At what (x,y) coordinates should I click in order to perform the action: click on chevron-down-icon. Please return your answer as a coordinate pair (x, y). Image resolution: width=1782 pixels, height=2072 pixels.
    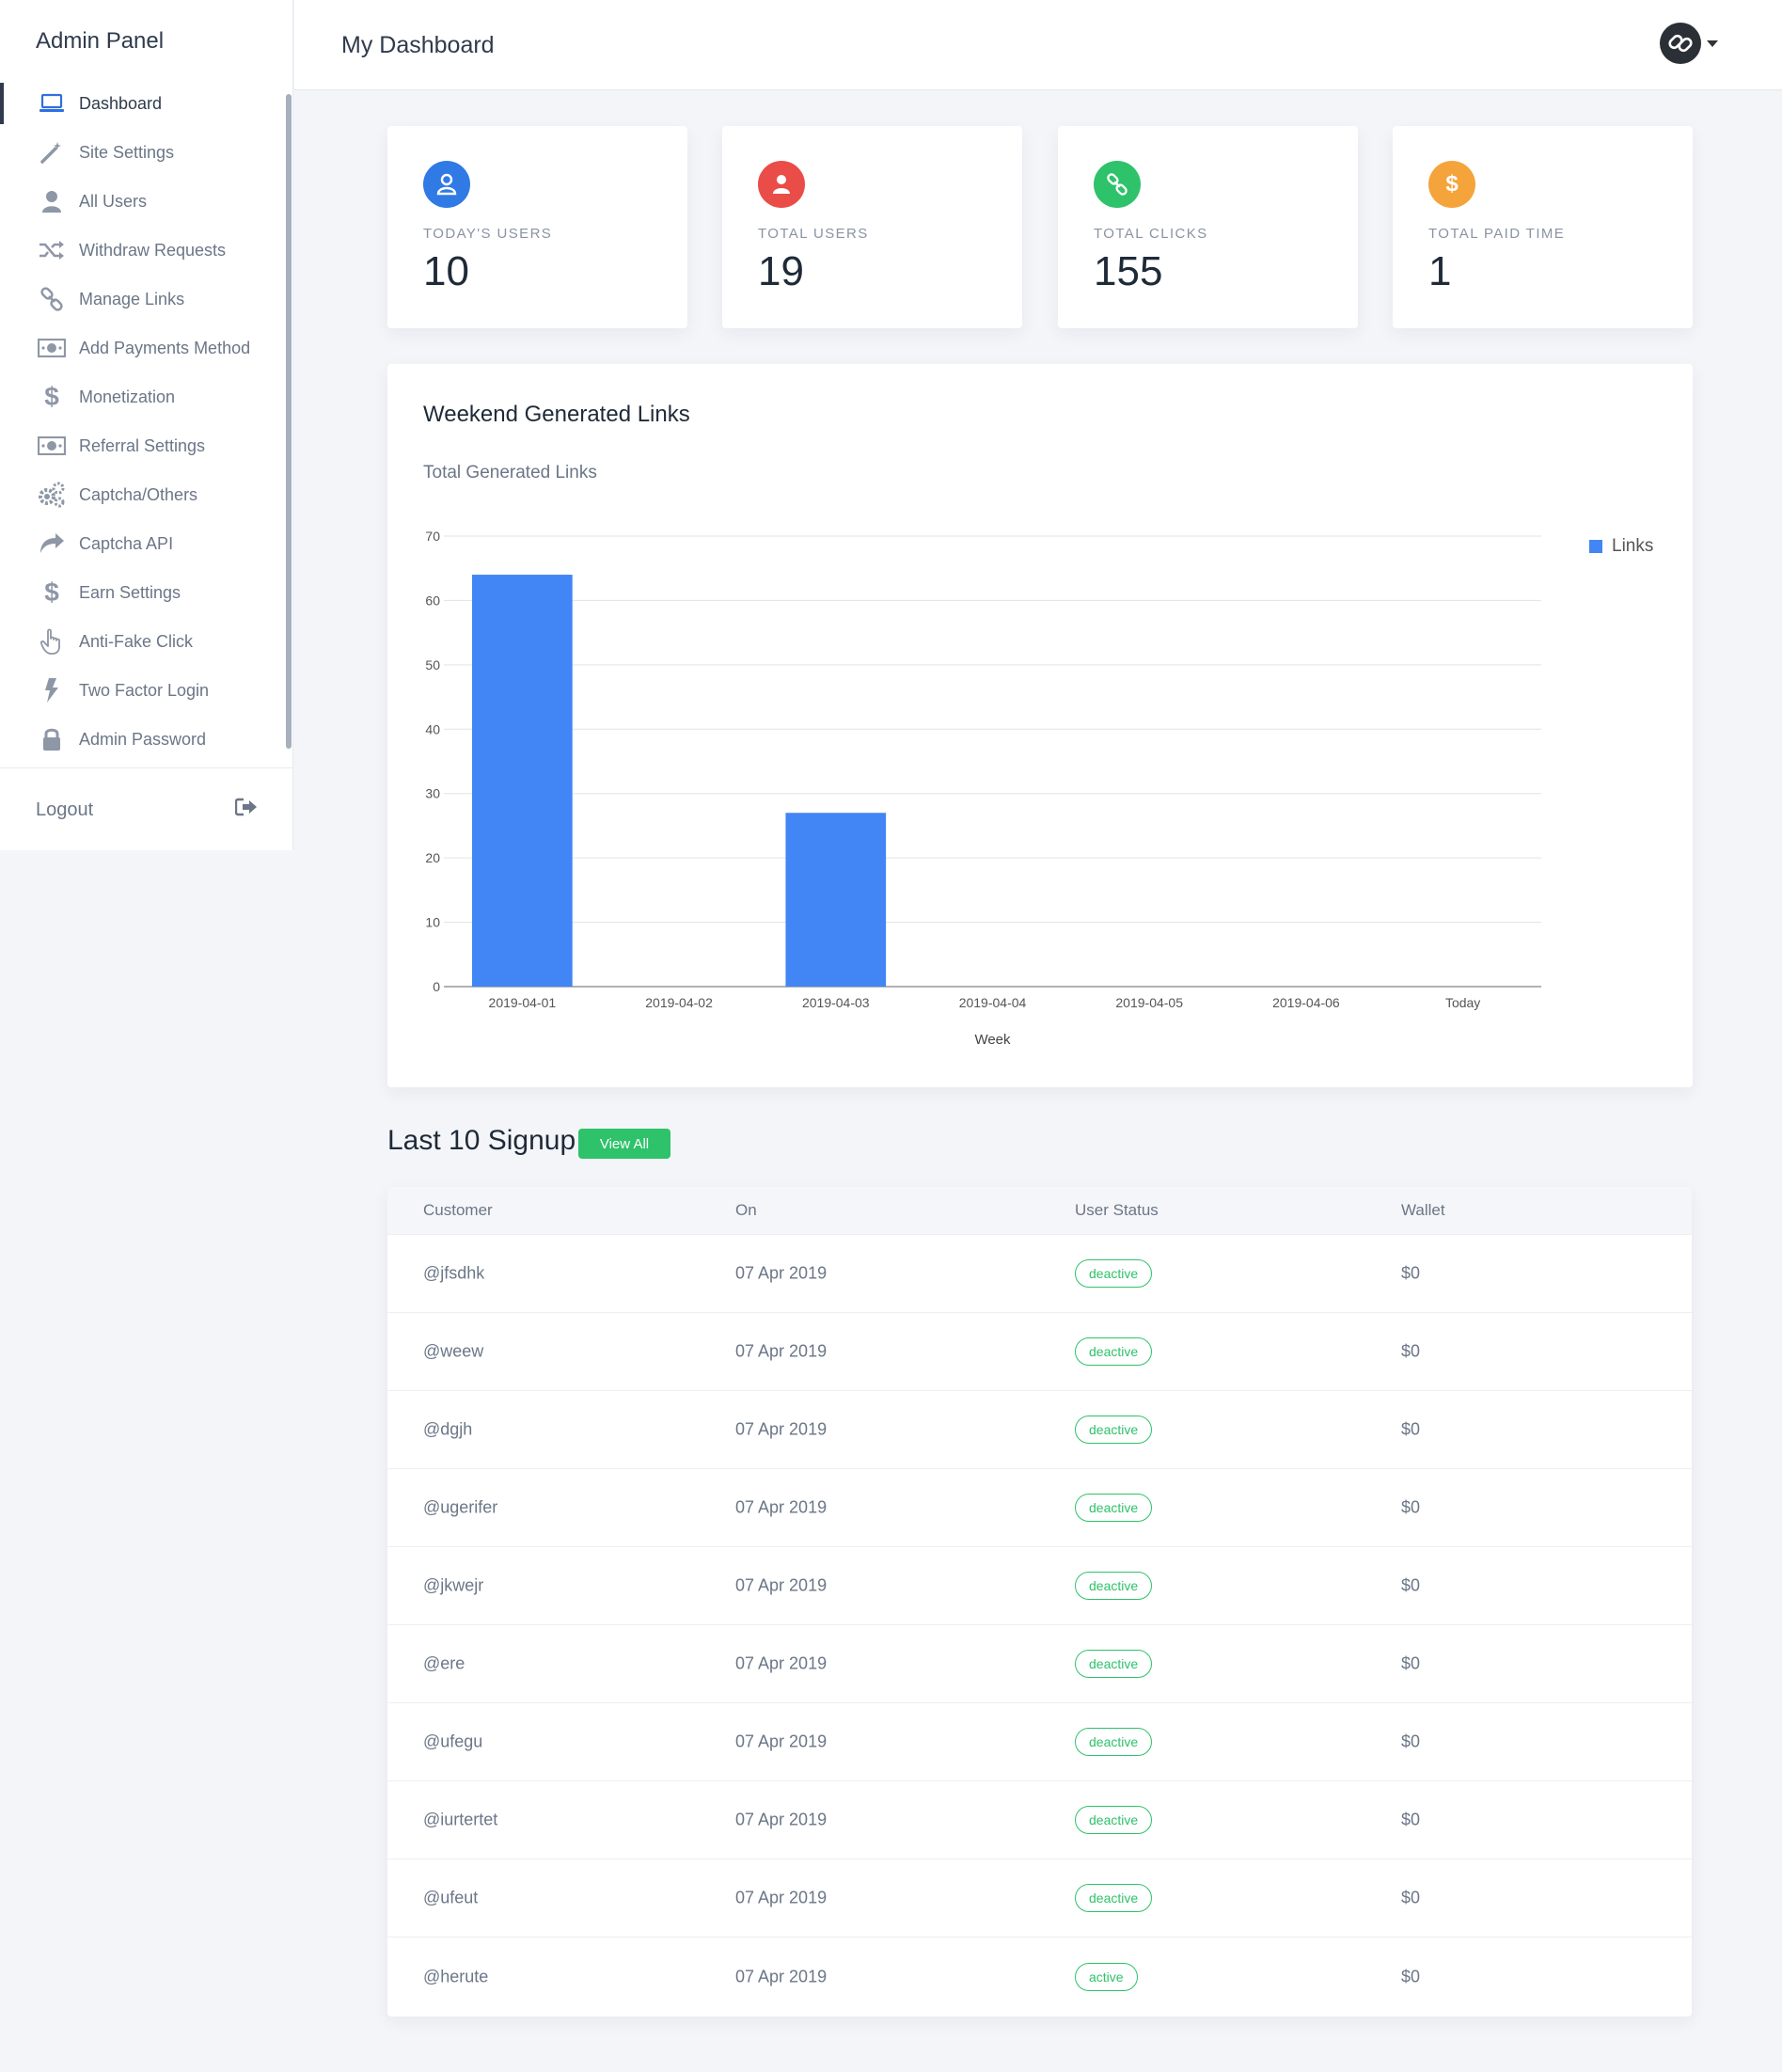
    Looking at the image, I should click on (1713, 43).